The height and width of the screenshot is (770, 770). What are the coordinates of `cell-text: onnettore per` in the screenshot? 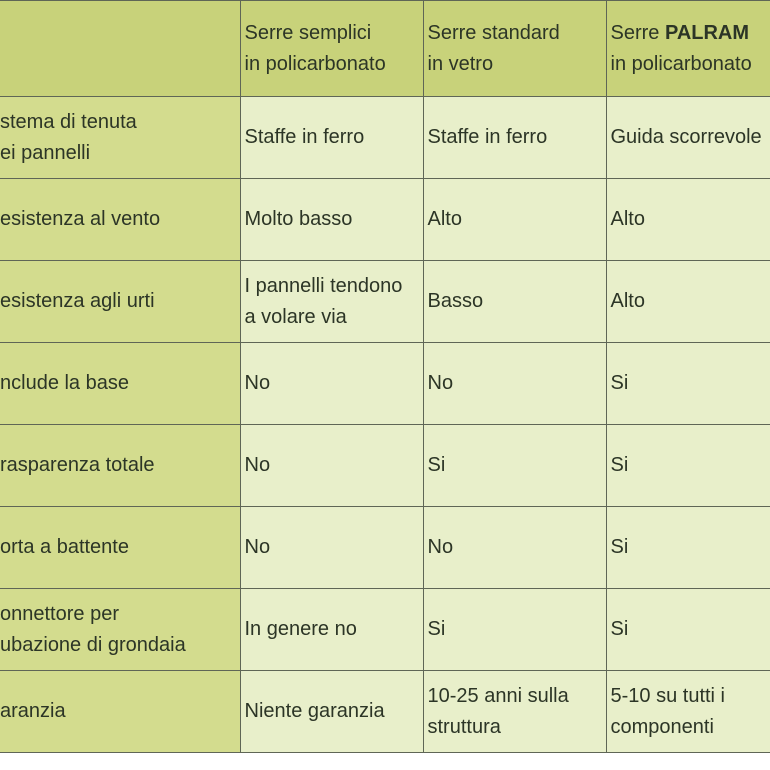 It's located at (59, 613).